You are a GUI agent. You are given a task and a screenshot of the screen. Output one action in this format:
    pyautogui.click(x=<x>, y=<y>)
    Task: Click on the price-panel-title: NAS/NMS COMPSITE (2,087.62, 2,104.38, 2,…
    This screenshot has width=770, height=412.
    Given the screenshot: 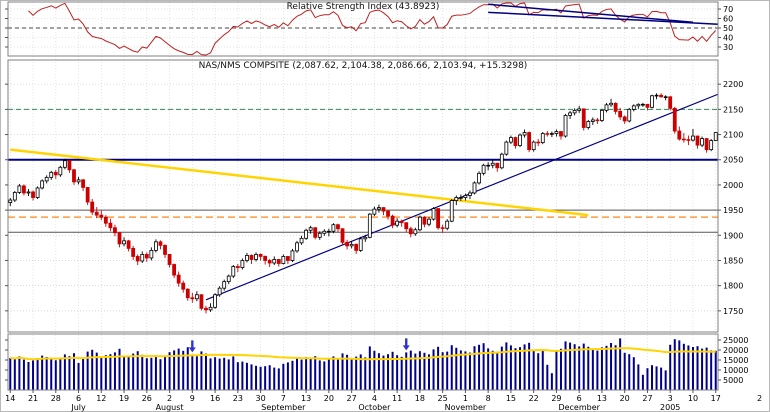 What is the action you would take?
    pyautogui.click(x=363, y=66)
    